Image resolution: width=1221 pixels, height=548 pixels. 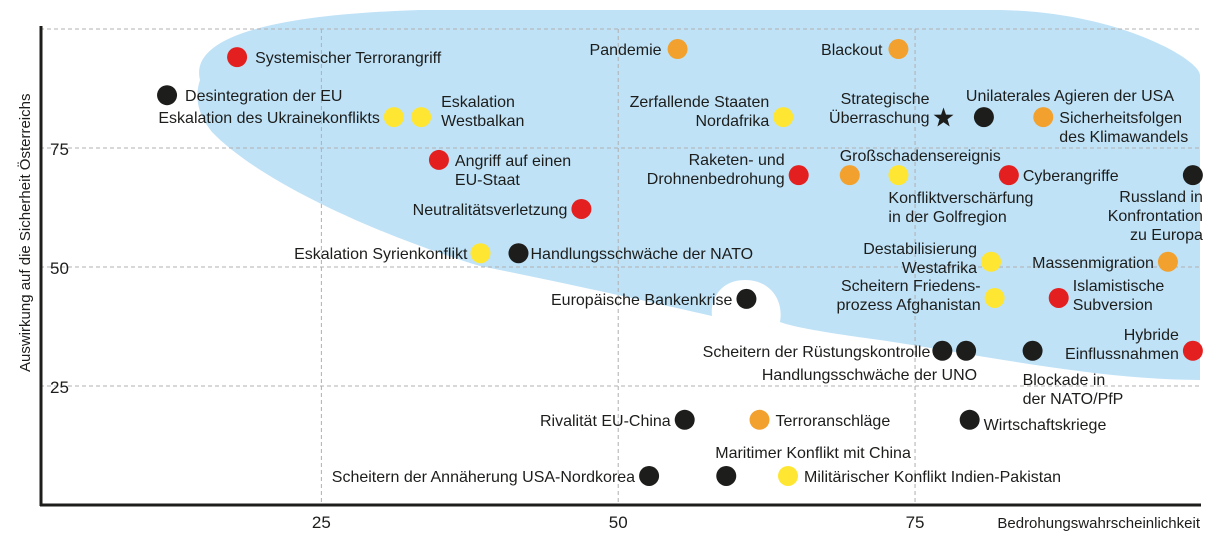 What do you see at coordinates (700, 102) in the screenshot?
I see `point-label: Zerfallende Staaten` at bounding box center [700, 102].